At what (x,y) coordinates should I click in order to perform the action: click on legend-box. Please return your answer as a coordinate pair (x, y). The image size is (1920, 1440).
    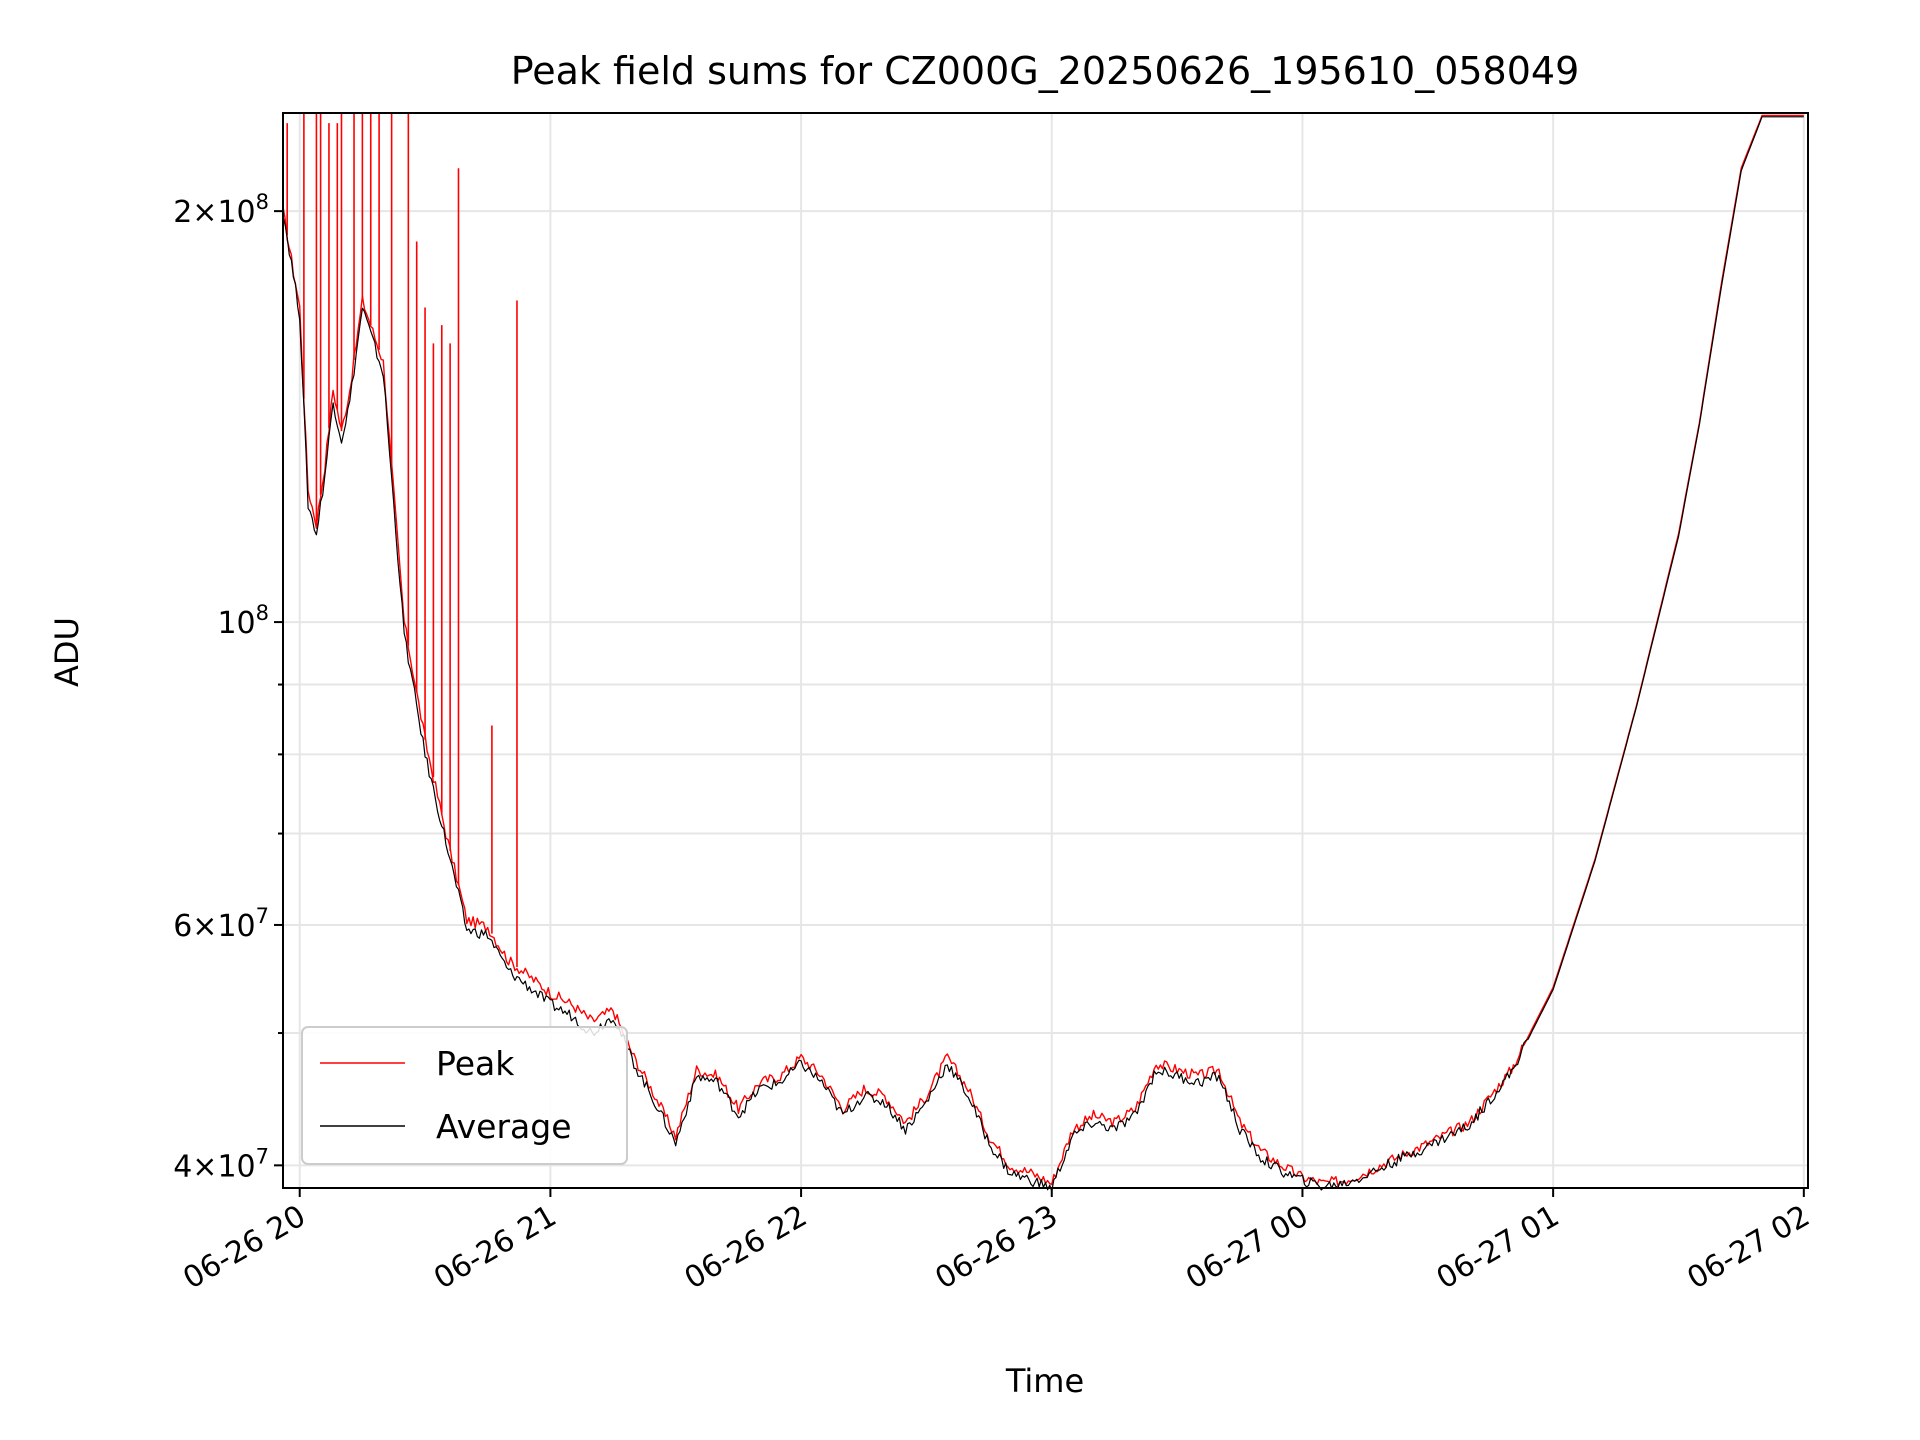
    Looking at the image, I should click on (464, 1095).